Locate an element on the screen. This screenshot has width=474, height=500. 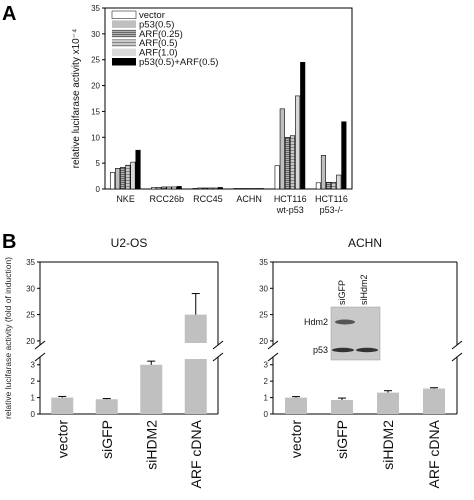
category-label: vector is located at coordinates (296, 439).